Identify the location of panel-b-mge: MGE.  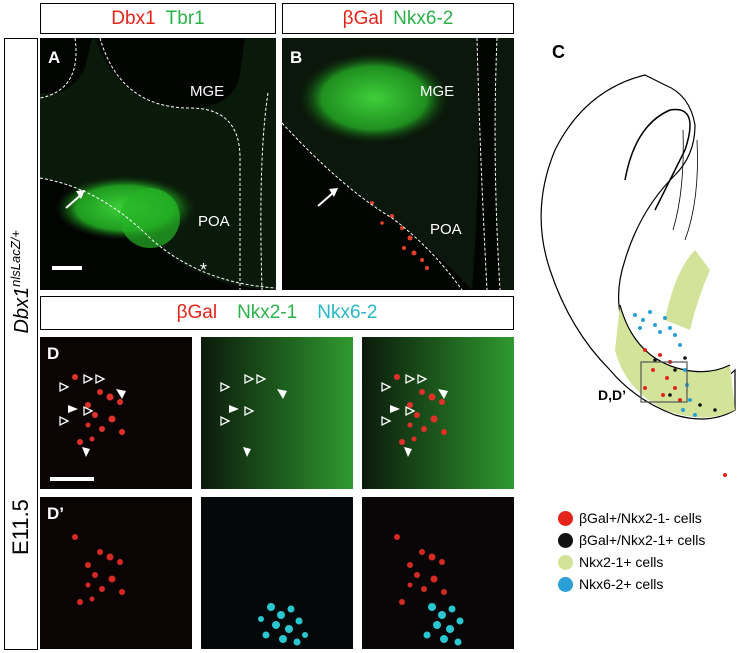
(437, 91).